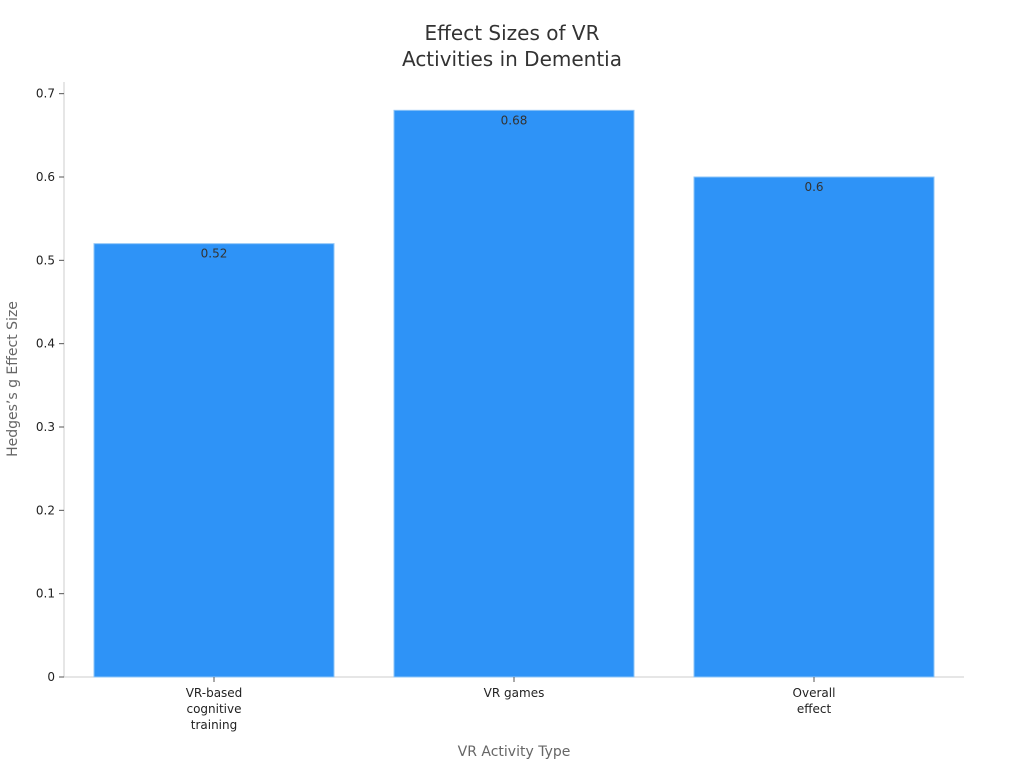 The image size is (1024, 768). Describe the element at coordinates (512, 59) in the screenshot. I see `chart-title-line-2: Activities in Dementia` at that location.